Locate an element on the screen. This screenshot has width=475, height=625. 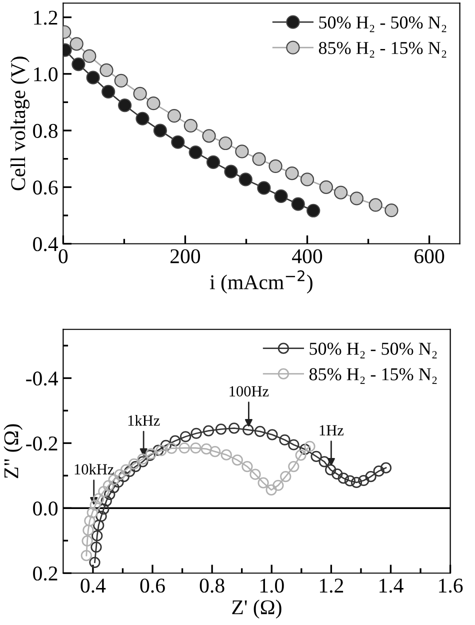
y-tick-label: 1.2 is located at coordinates (46, 17).